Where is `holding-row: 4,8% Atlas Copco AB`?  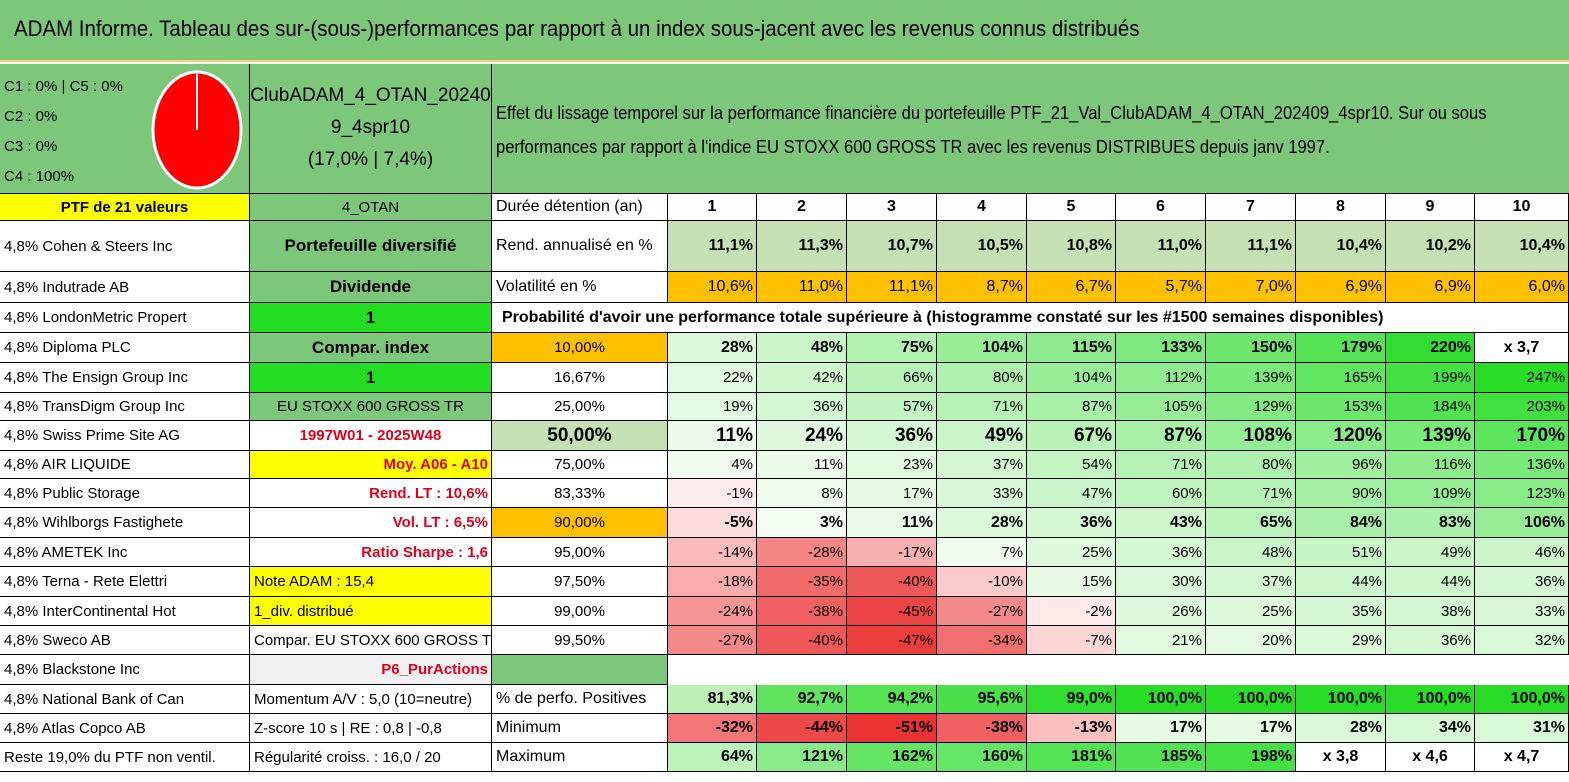 holding-row: 4,8% Atlas Copco AB is located at coordinates (125, 728).